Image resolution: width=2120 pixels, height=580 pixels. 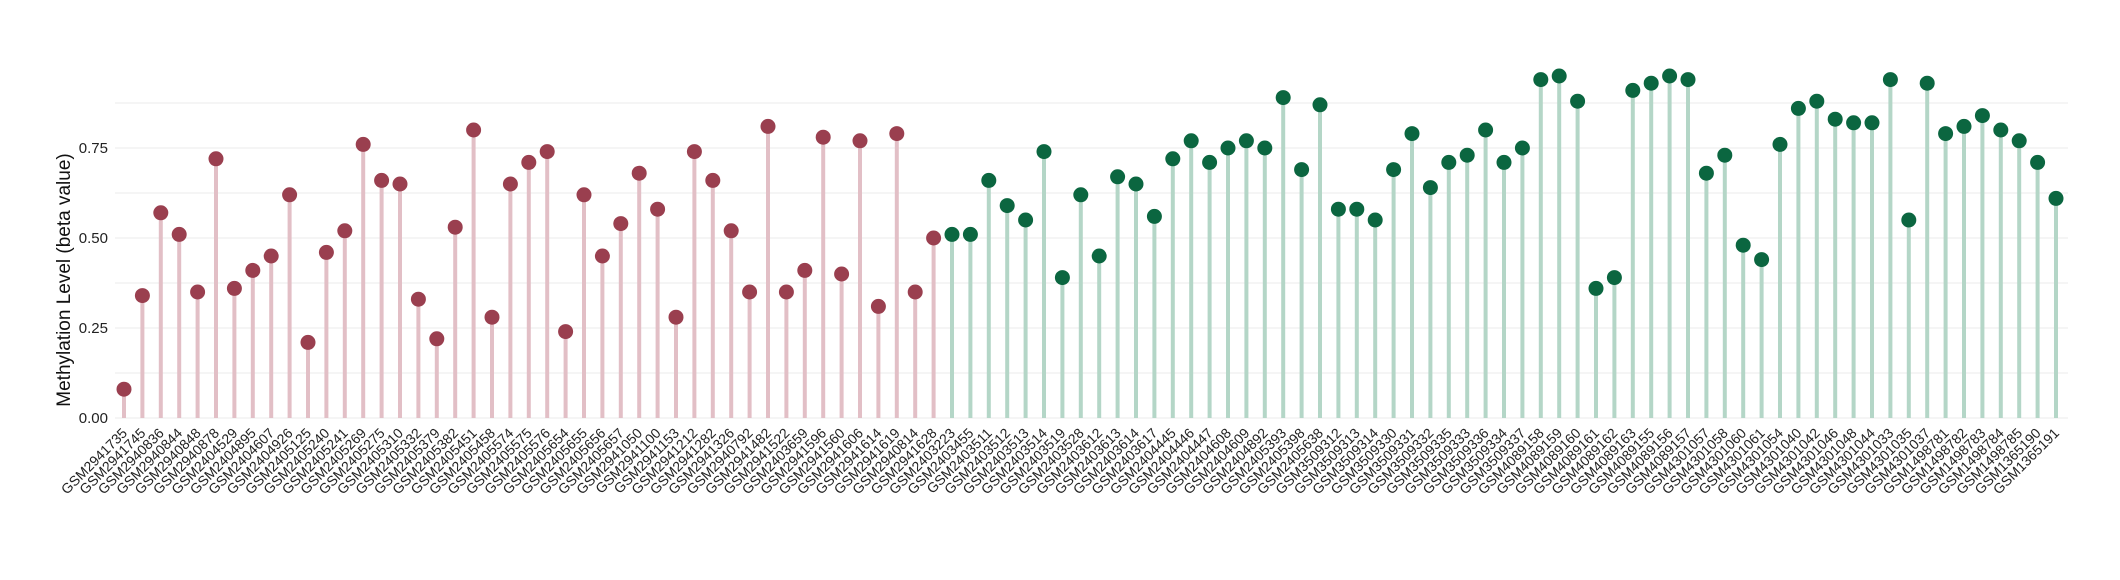 What do you see at coordinates (64, 279) in the screenshot?
I see `y-axis-label: Methylation Level (beta value)` at bounding box center [64, 279].